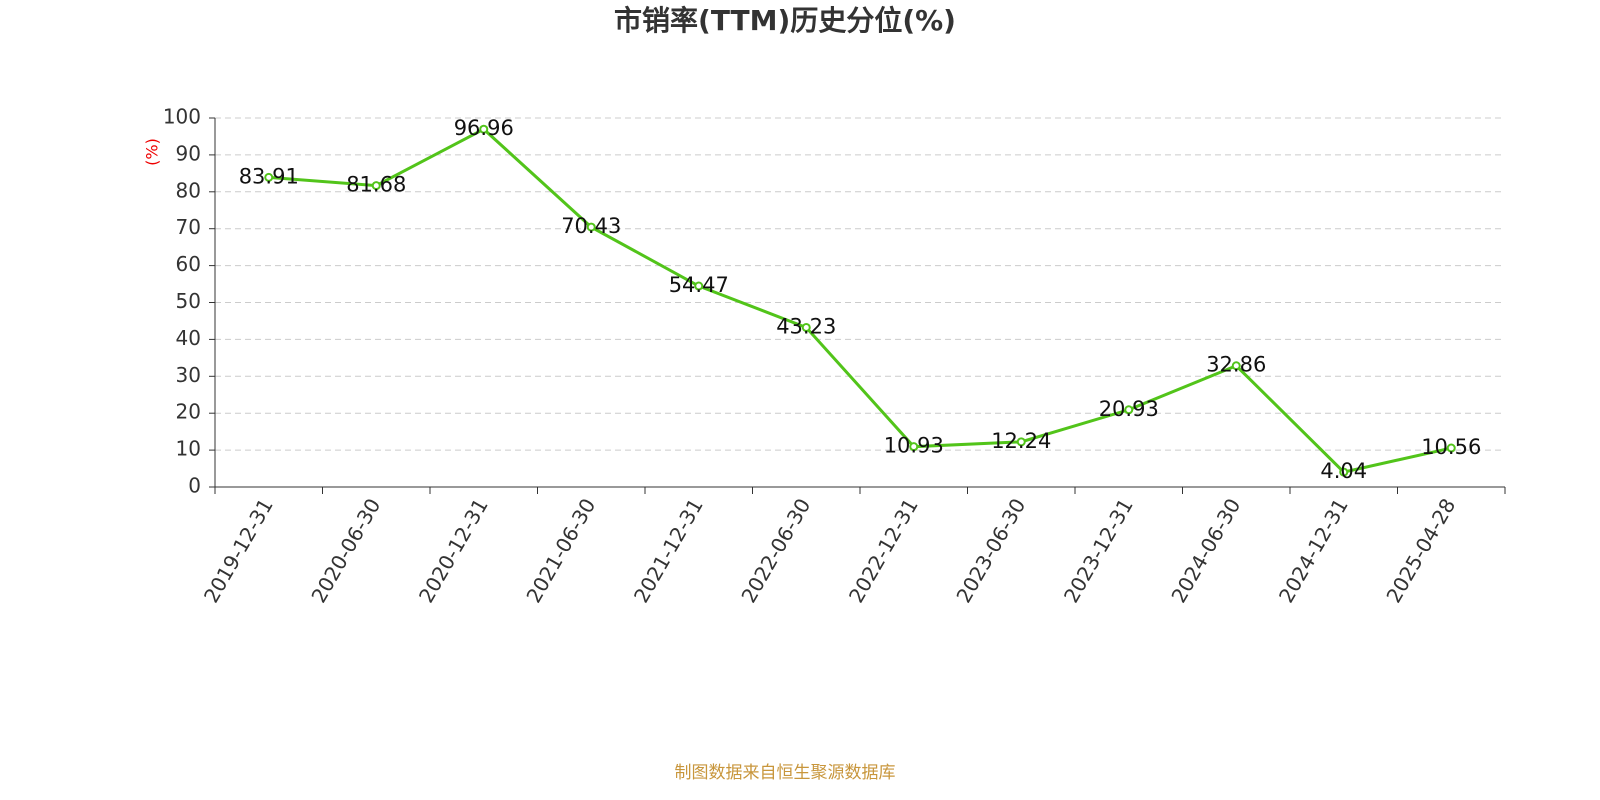  I want to click on x-tick-label: 2021-12-31, so click(668, 550).